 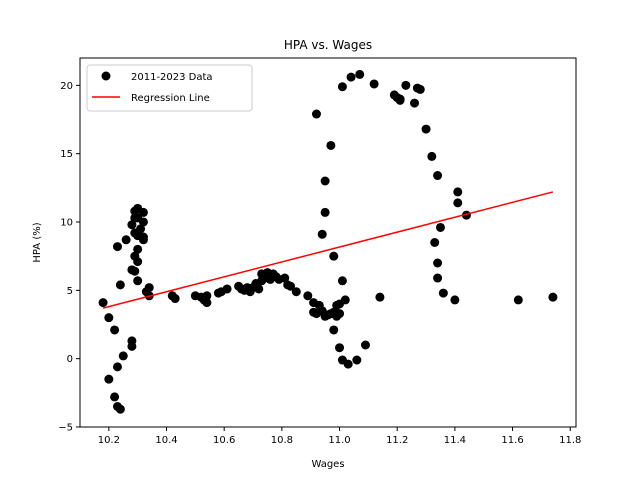 What do you see at coordinates (65, 428) in the screenshot?
I see `y-tick-label-0: −5` at bounding box center [65, 428].